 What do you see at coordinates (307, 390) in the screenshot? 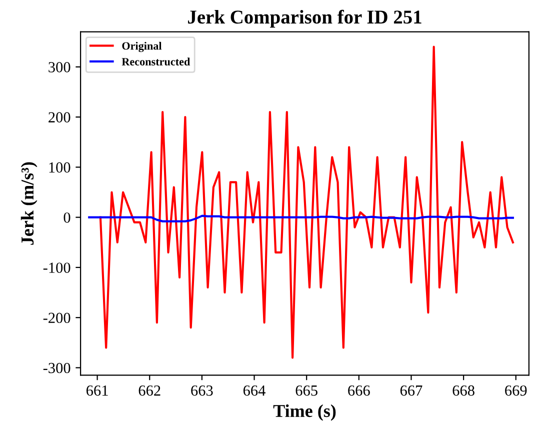
I see `x-tick-label: 665` at bounding box center [307, 390].